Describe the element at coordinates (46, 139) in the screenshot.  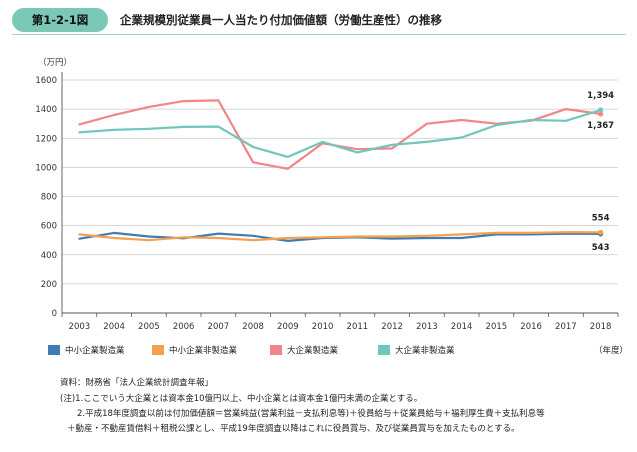
I see `y-tick-label: 1200` at that location.